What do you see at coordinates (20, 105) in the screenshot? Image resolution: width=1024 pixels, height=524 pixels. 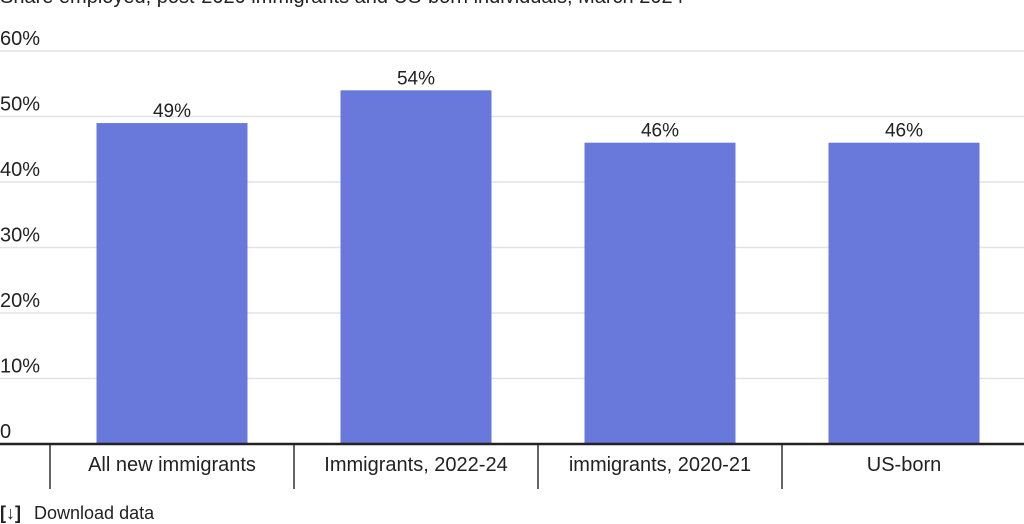 I see `y-tick-label: 50%` at bounding box center [20, 105].